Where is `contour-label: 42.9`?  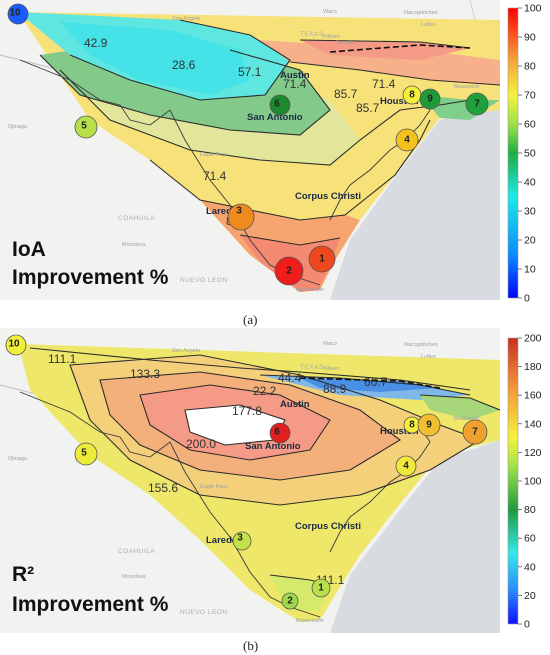 contour-label: 42.9 is located at coordinates (96, 43).